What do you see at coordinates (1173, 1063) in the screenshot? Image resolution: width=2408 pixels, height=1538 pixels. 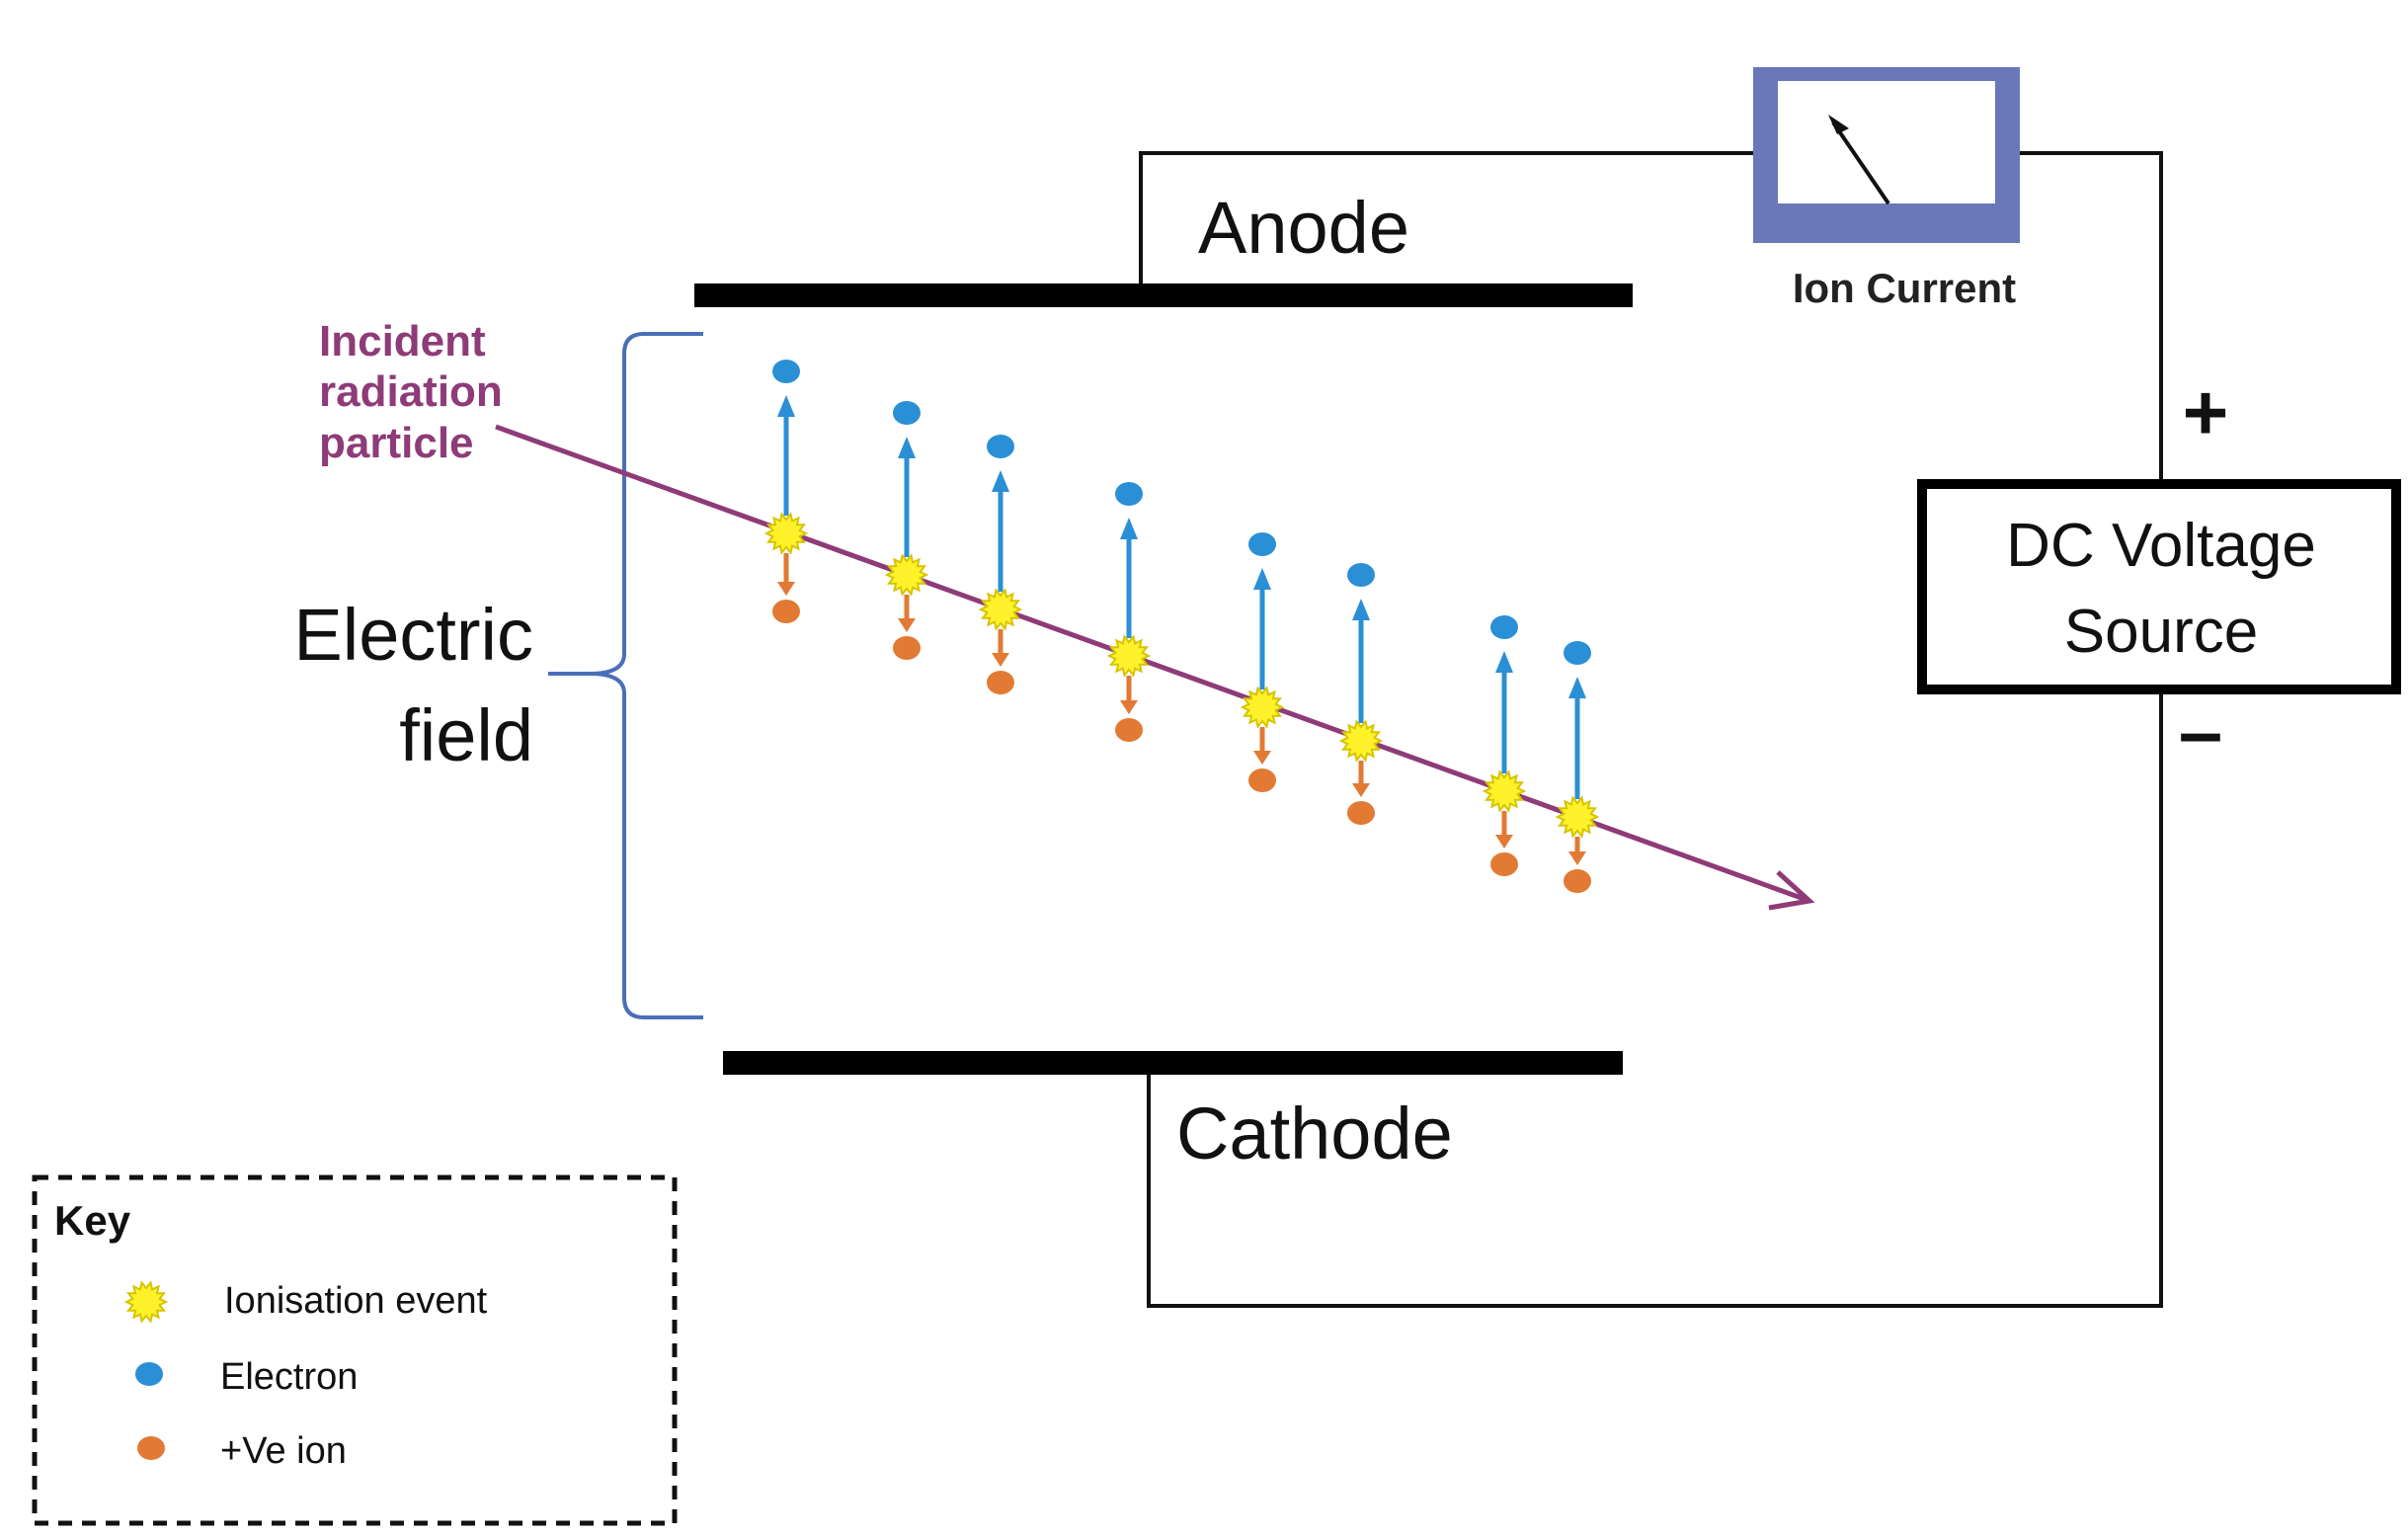 I see `cathode-plate` at bounding box center [1173, 1063].